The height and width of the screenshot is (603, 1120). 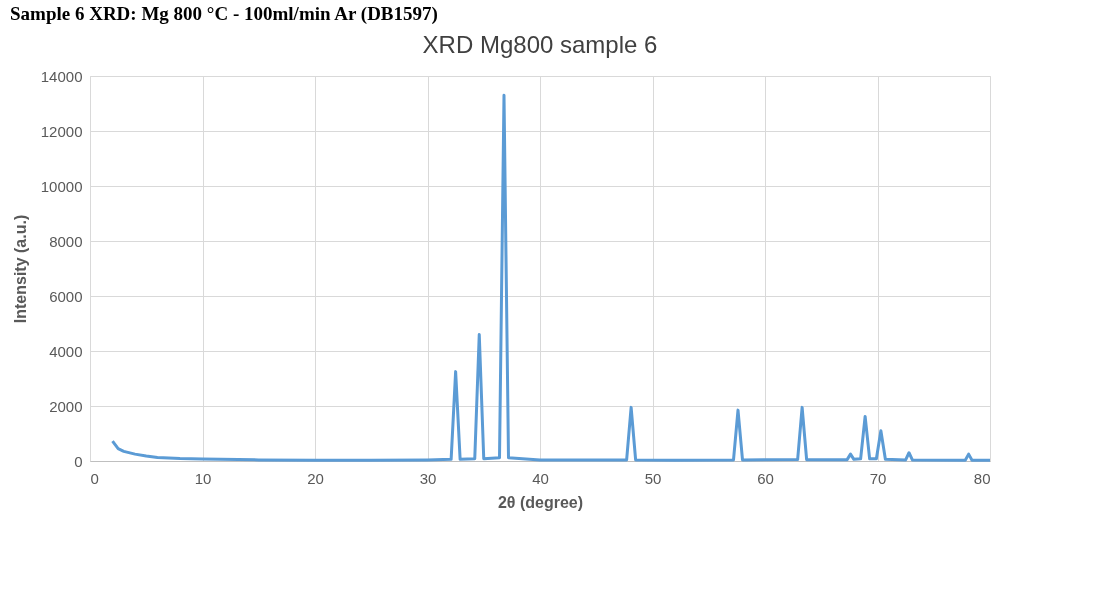 I want to click on y-tick-label: 2000, so click(x=66, y=406).